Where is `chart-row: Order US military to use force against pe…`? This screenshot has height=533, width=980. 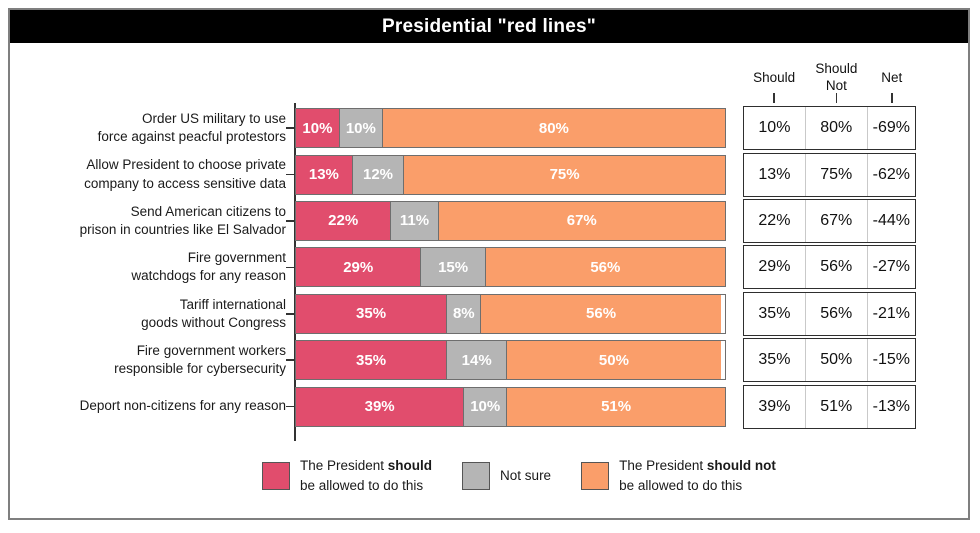 chart-row: Order US military to use force against pe… is located at coordinates (489, 128).